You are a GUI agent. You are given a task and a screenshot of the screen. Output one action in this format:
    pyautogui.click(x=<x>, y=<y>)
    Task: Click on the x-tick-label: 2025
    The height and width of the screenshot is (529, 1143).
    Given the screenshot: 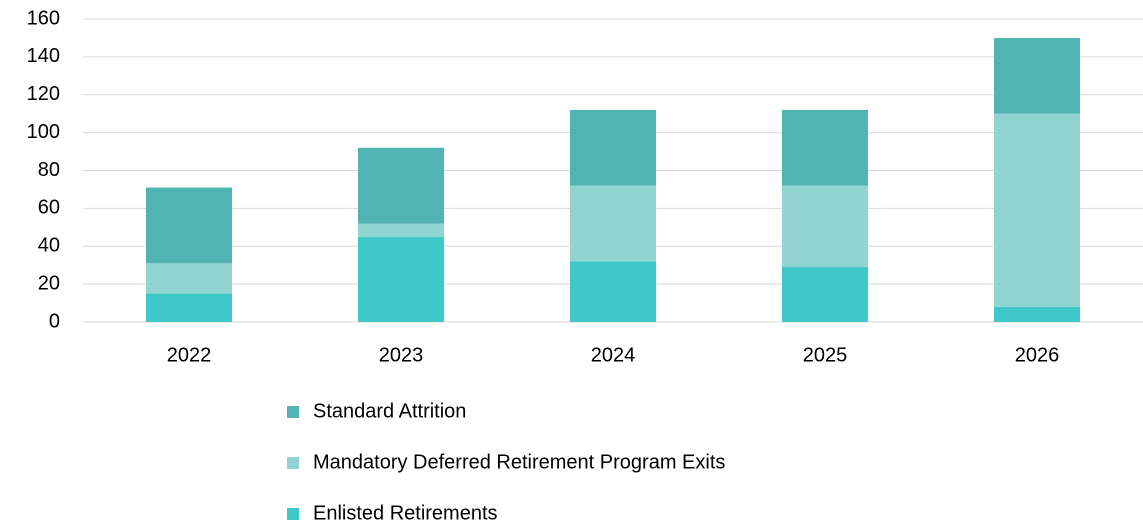 What is the action you would take?
    pyautogui.click(x=825, y=355)
    